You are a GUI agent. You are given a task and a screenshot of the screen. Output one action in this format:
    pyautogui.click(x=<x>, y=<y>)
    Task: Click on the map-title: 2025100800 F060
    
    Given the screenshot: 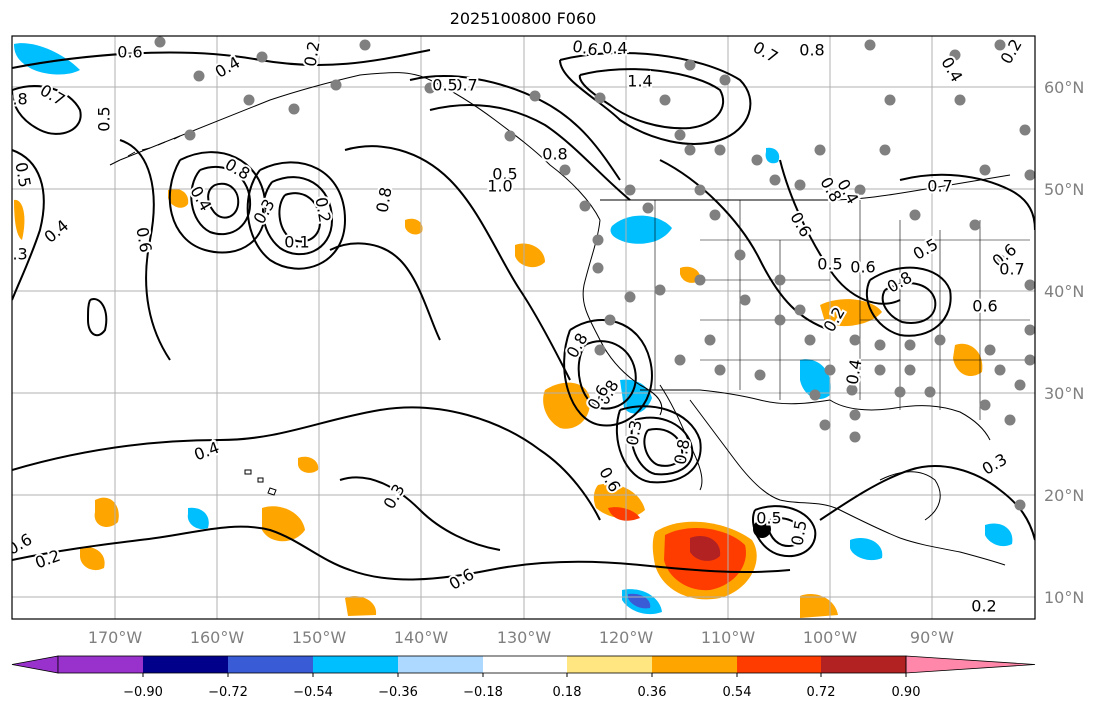 What is the action you would take?
    pyautogui.click(x=523, y=18)
    